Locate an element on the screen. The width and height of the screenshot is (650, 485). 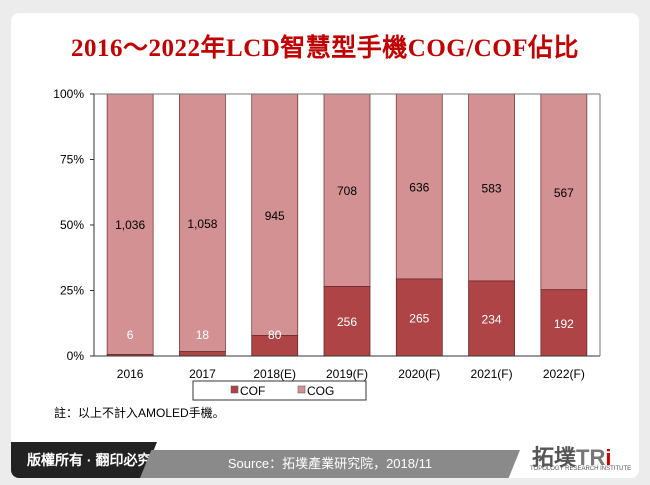
logo-subtitle: TOPOLOGY RESEARCH INSTITUTE is located at coordinates (581, 469).